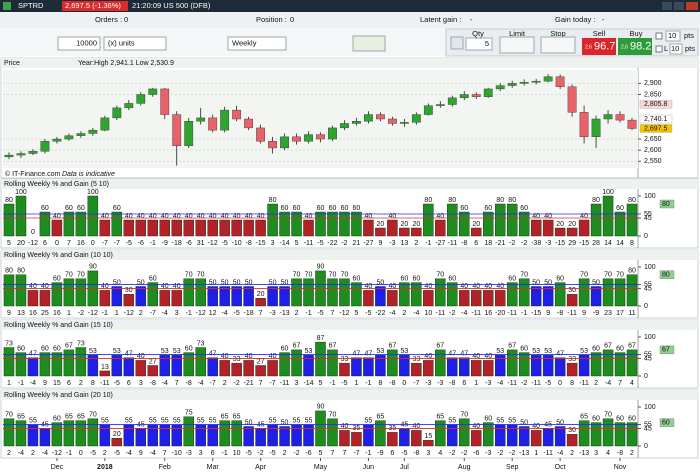 This screenshot has width=700, height=475. I want to click on buy-button, so click(635, 46).